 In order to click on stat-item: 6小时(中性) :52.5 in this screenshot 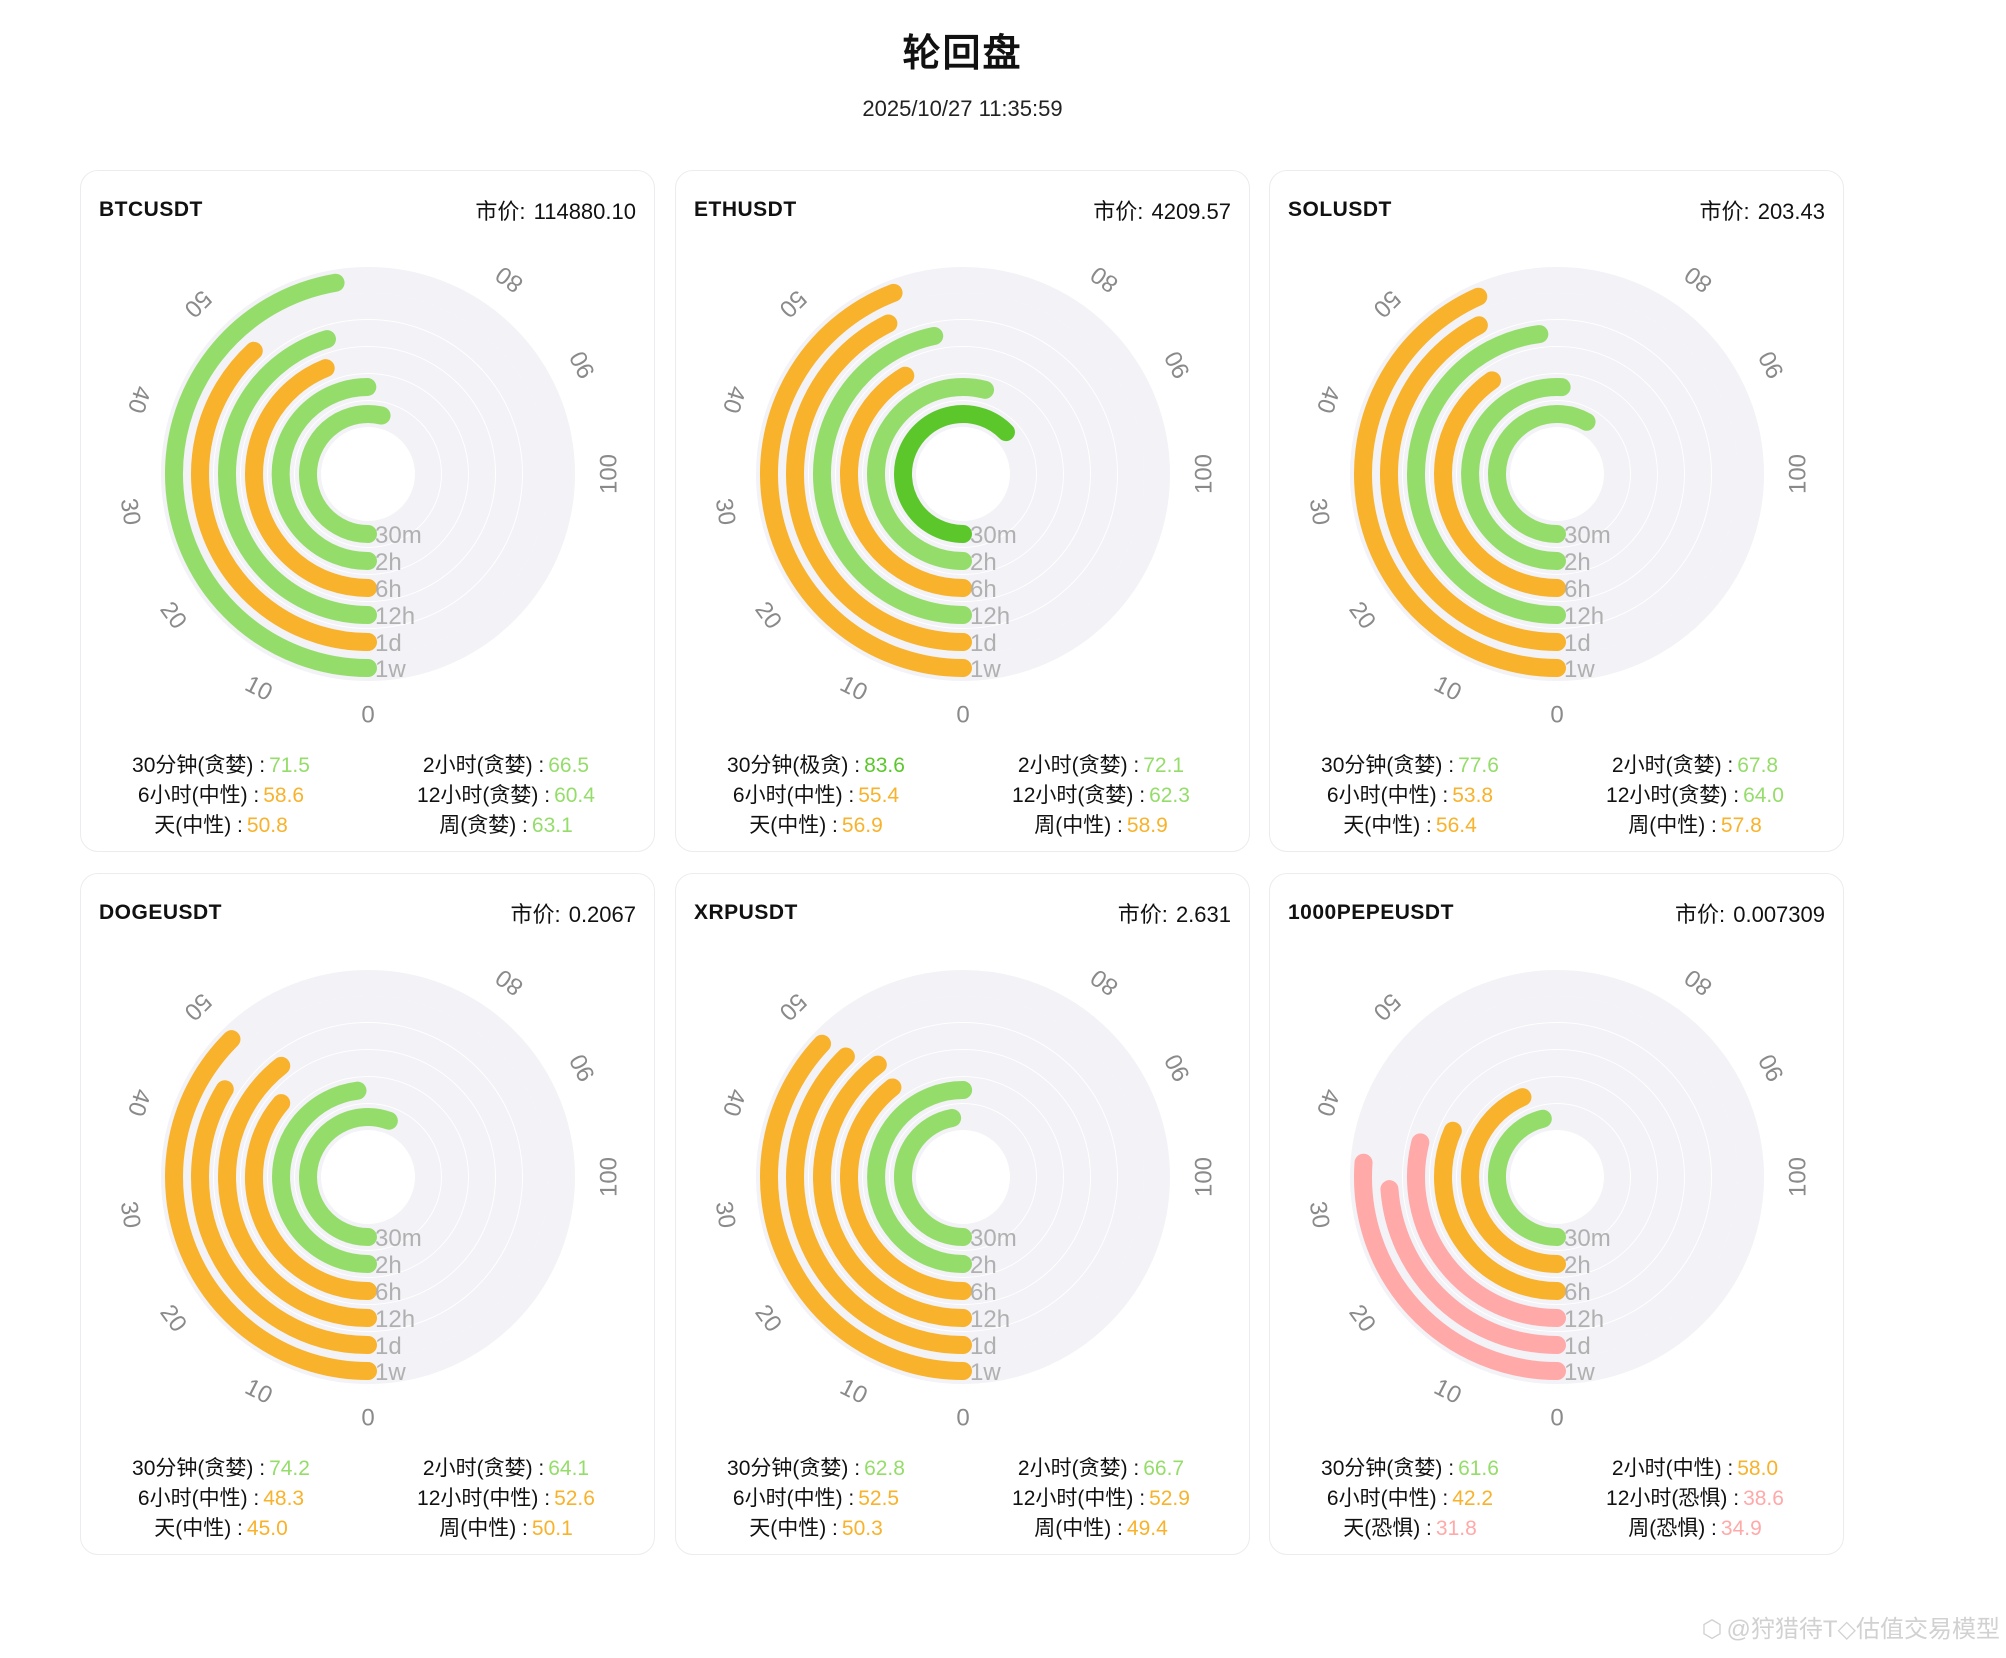, I will do `click(816, 1499)`.